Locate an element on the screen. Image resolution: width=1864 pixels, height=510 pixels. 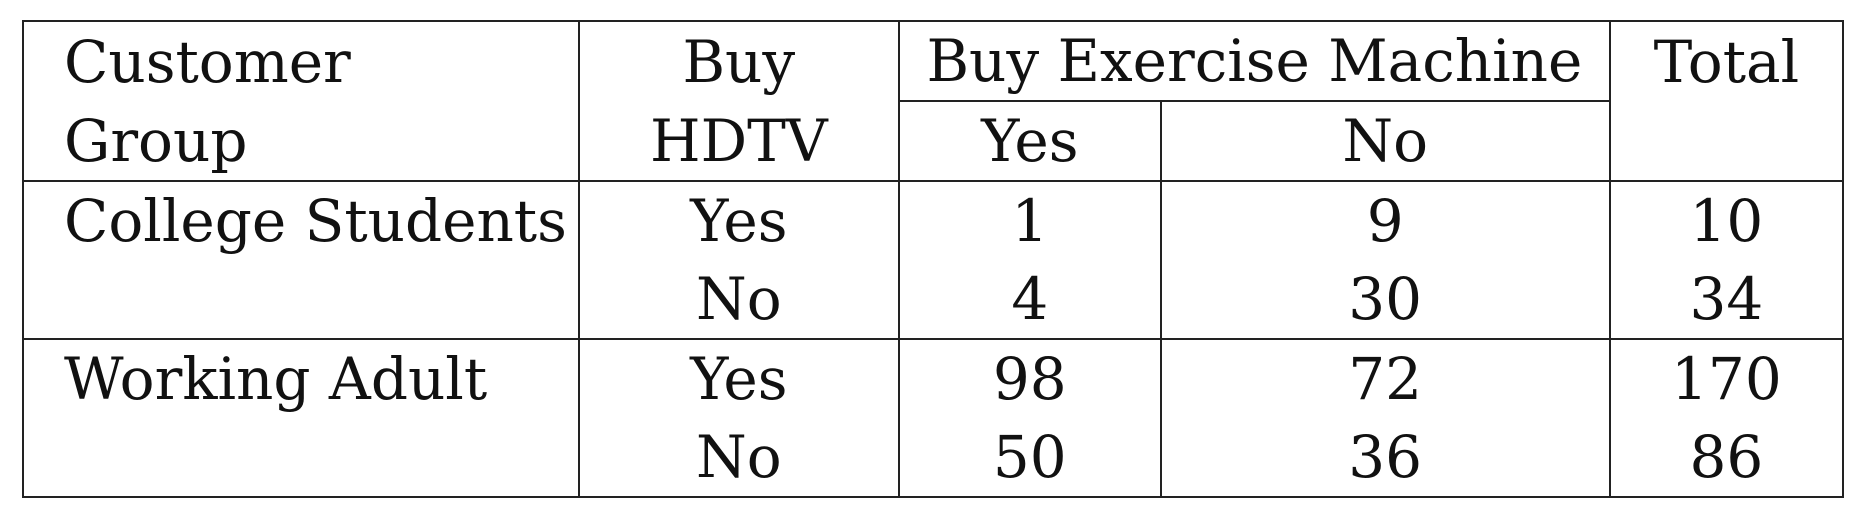
machine-no-cell: 9 is located at coordinates (1385, 220).